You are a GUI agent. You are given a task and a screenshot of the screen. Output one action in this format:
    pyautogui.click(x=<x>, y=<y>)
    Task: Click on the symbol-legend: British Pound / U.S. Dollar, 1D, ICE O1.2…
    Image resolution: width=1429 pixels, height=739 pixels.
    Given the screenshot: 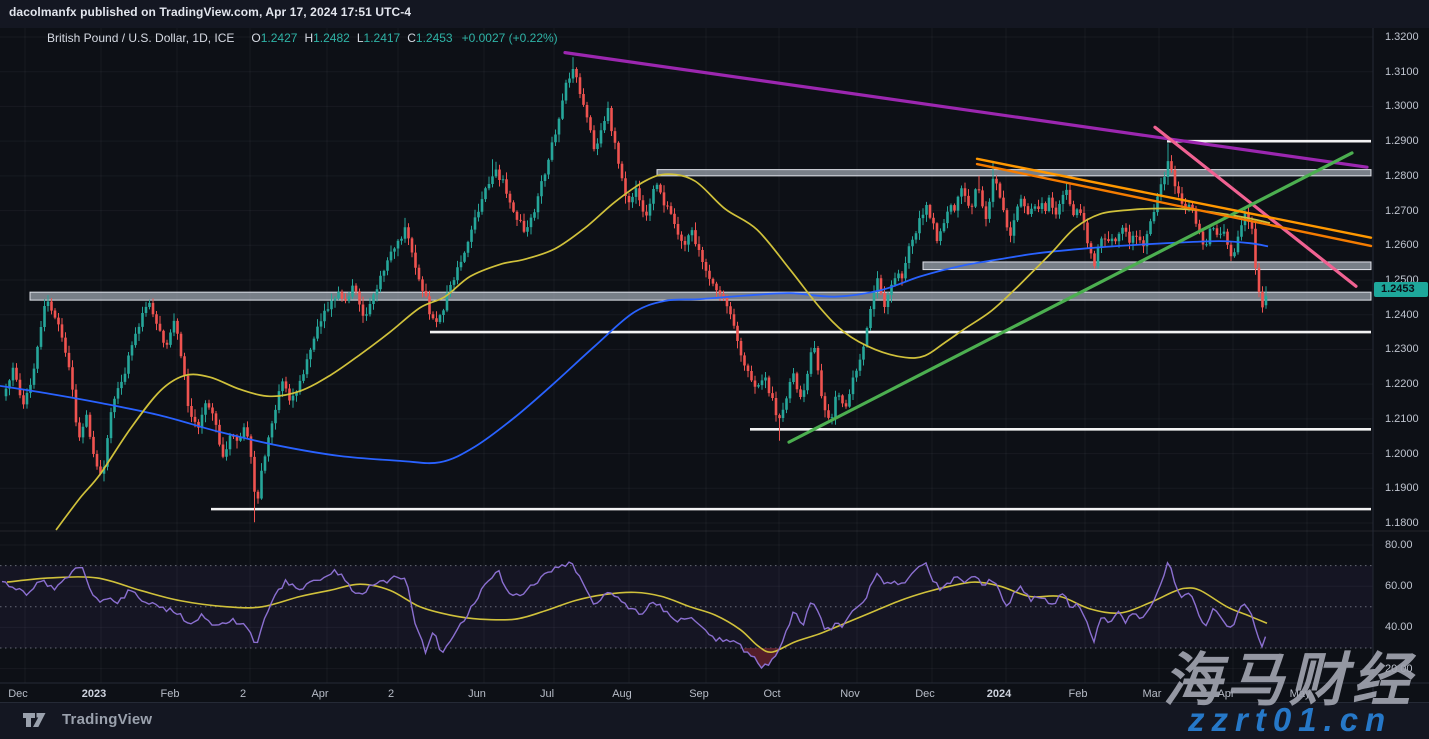 What is the action you would take?
    pyautogui.click(x=302, y=38)
    